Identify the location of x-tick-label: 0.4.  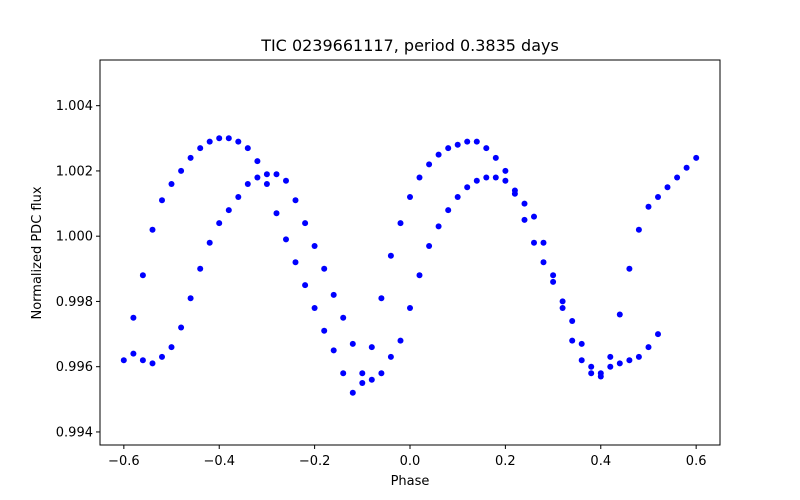
(600, 461).